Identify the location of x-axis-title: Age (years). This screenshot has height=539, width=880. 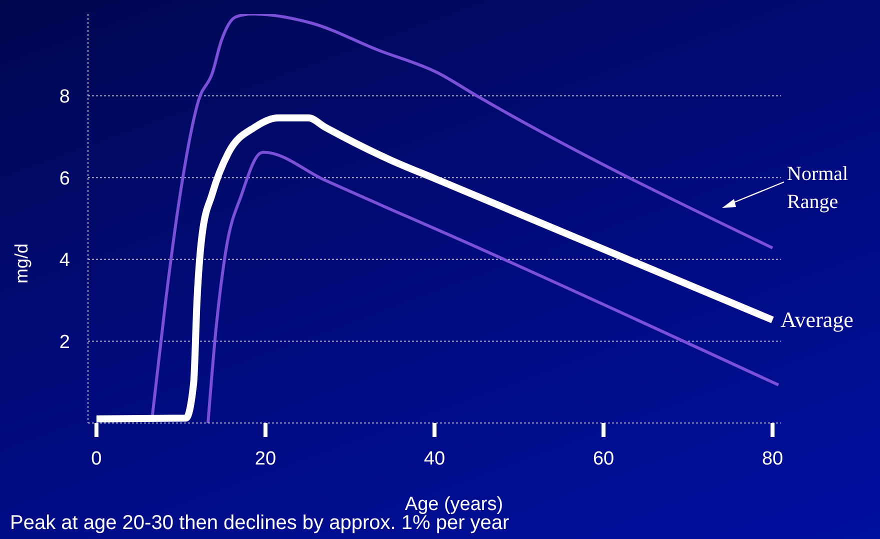
(454, 504).